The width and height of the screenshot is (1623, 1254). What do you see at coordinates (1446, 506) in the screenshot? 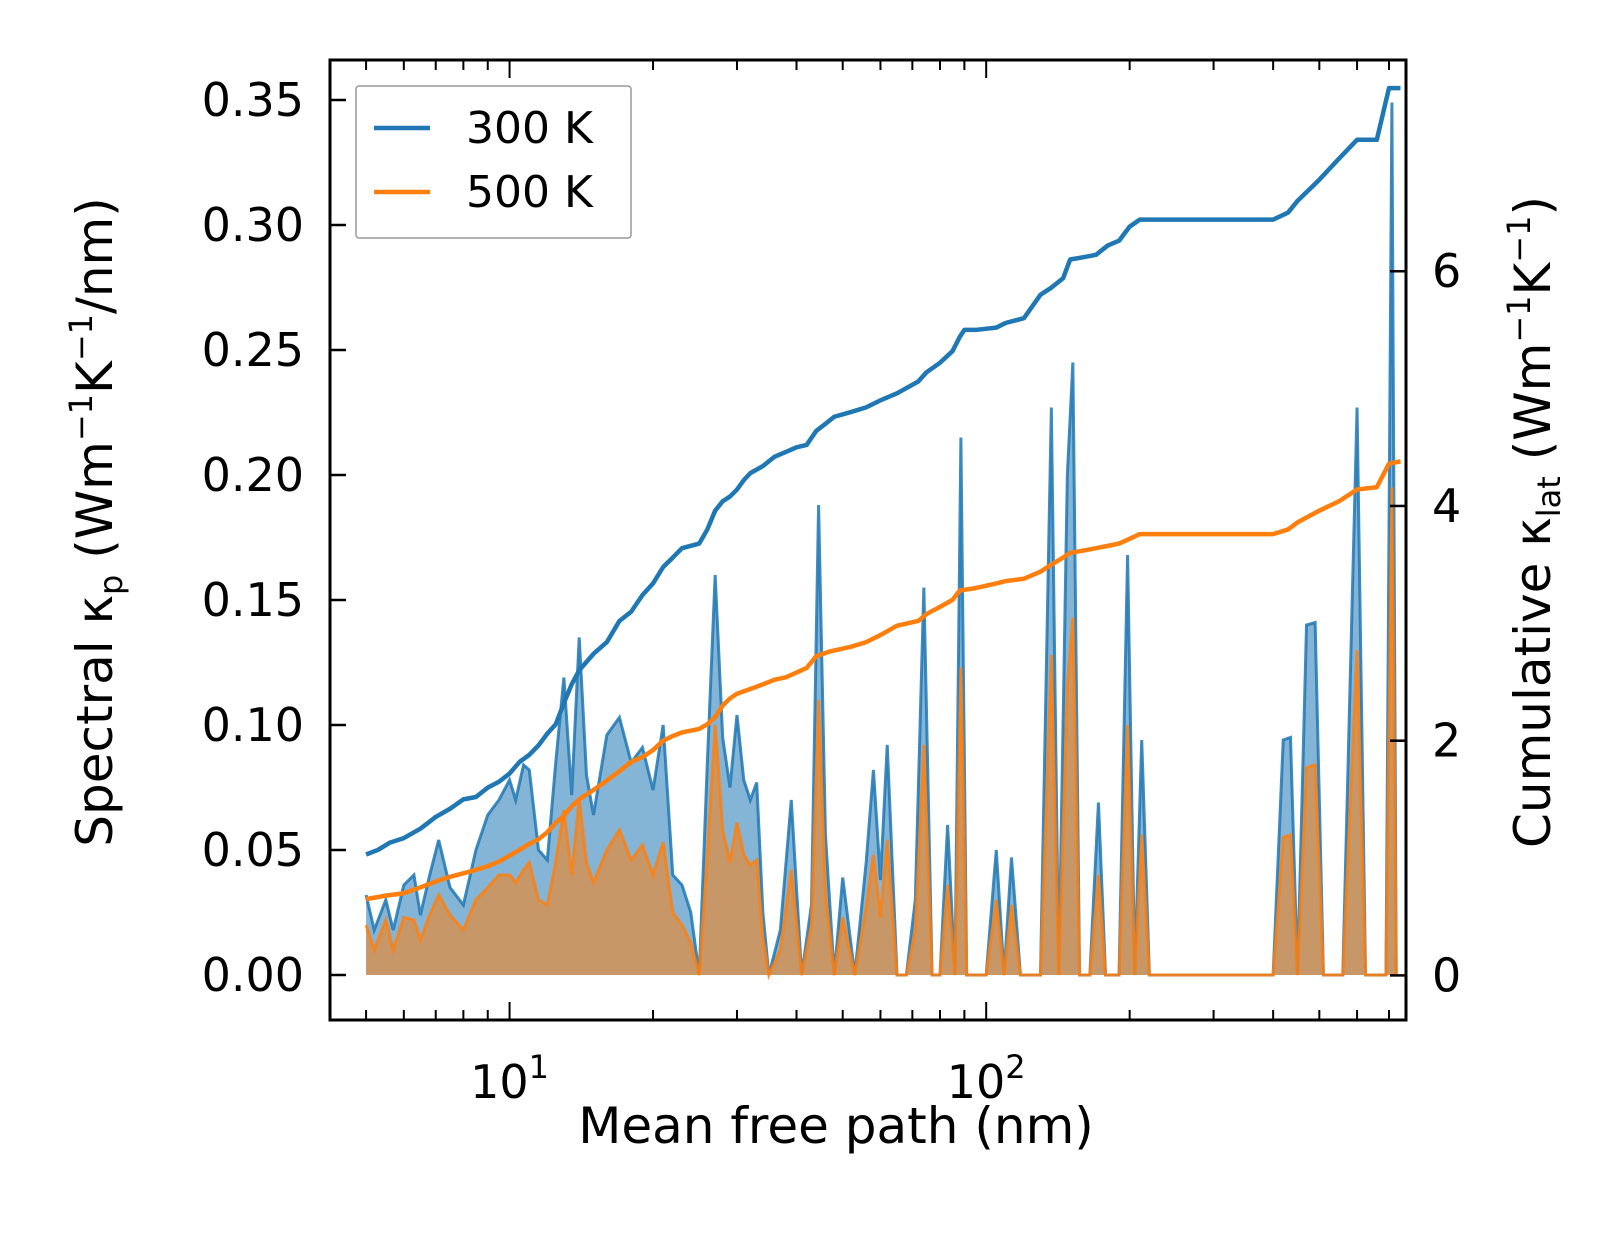
I see `y-right-tick-label: 4` at bounding box center [1446, 506].